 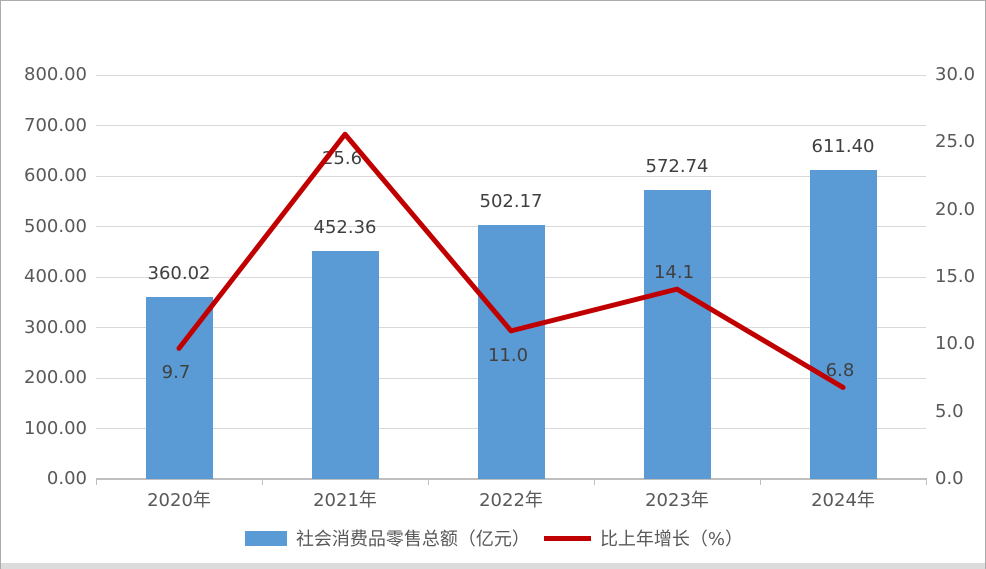 I want to click on legend-item-growth-rate: 比上年增长（%）, so click(x=643, y=538).